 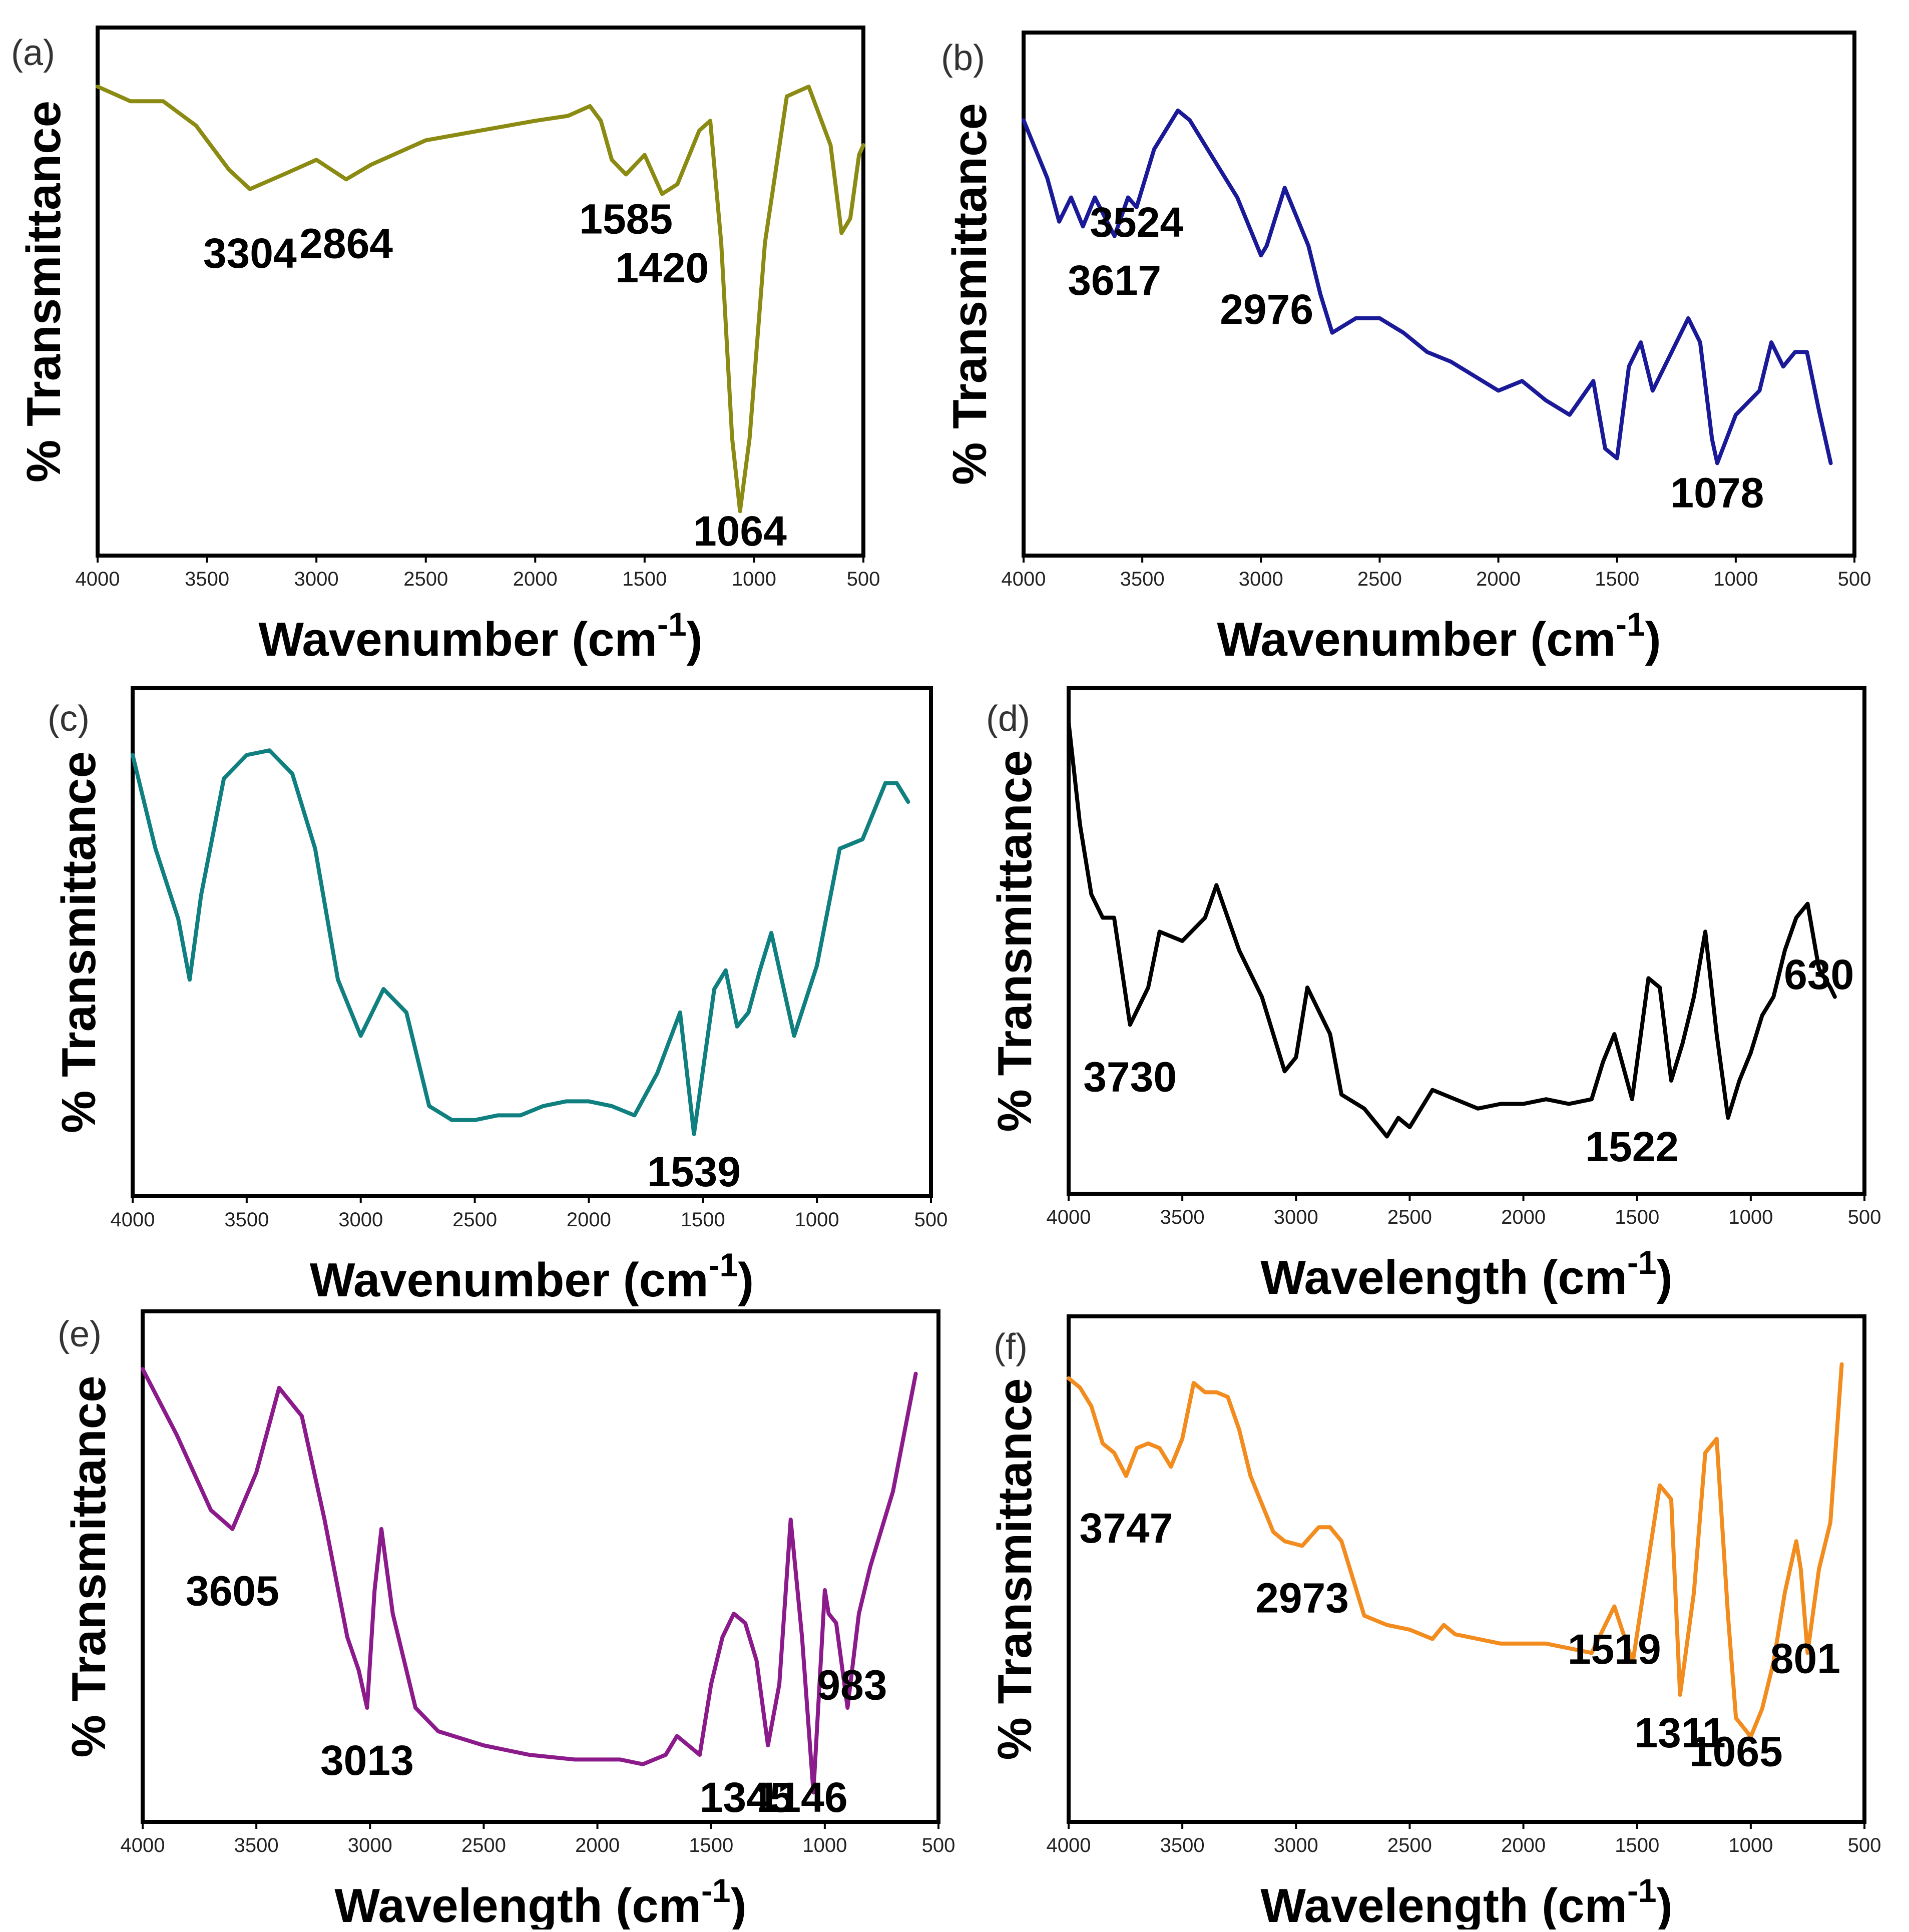 What do you see at coordinates (33, 53) in the screenshot?
I see `panel-label: (a)` at bounding box center [33, 53].